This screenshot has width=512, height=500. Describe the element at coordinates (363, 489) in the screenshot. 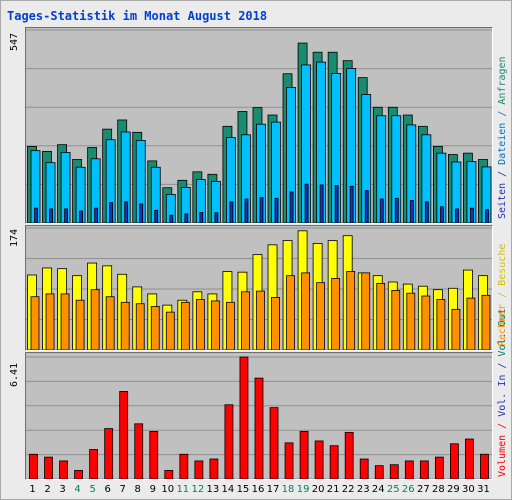

I see `x-tick-label: 23` at that location.